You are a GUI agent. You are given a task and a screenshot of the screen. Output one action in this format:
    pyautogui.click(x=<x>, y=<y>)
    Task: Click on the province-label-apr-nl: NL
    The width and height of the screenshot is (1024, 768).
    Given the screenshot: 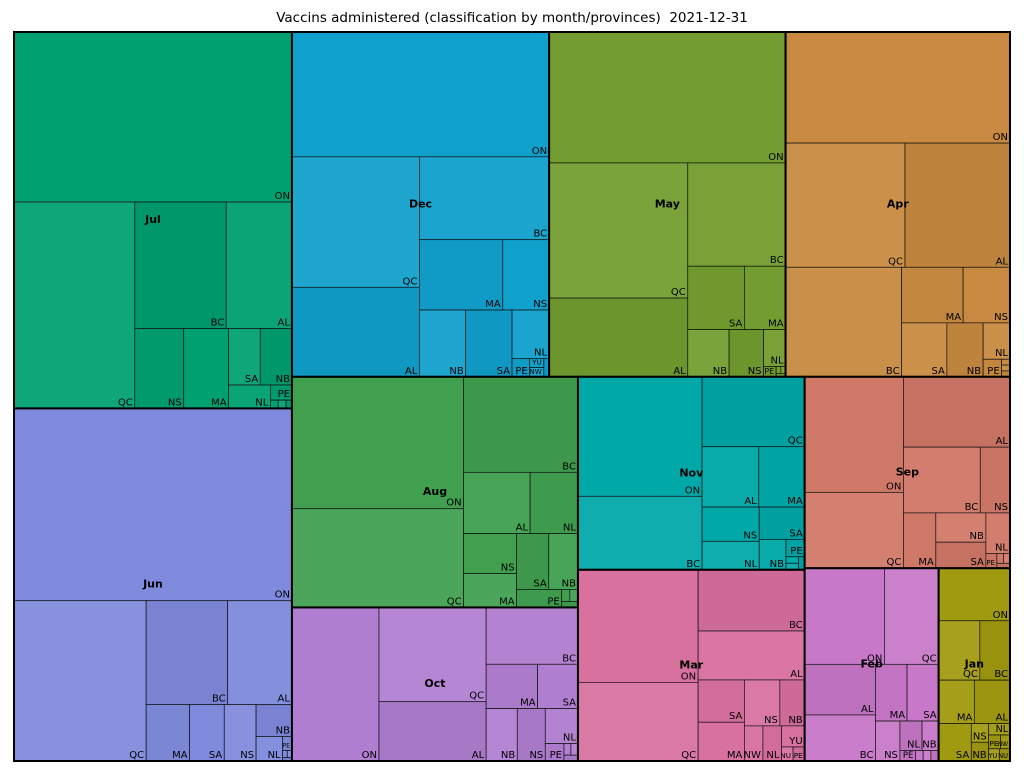 What is the action you would take?
    pyautogui.click(x=1001, y=353)
    